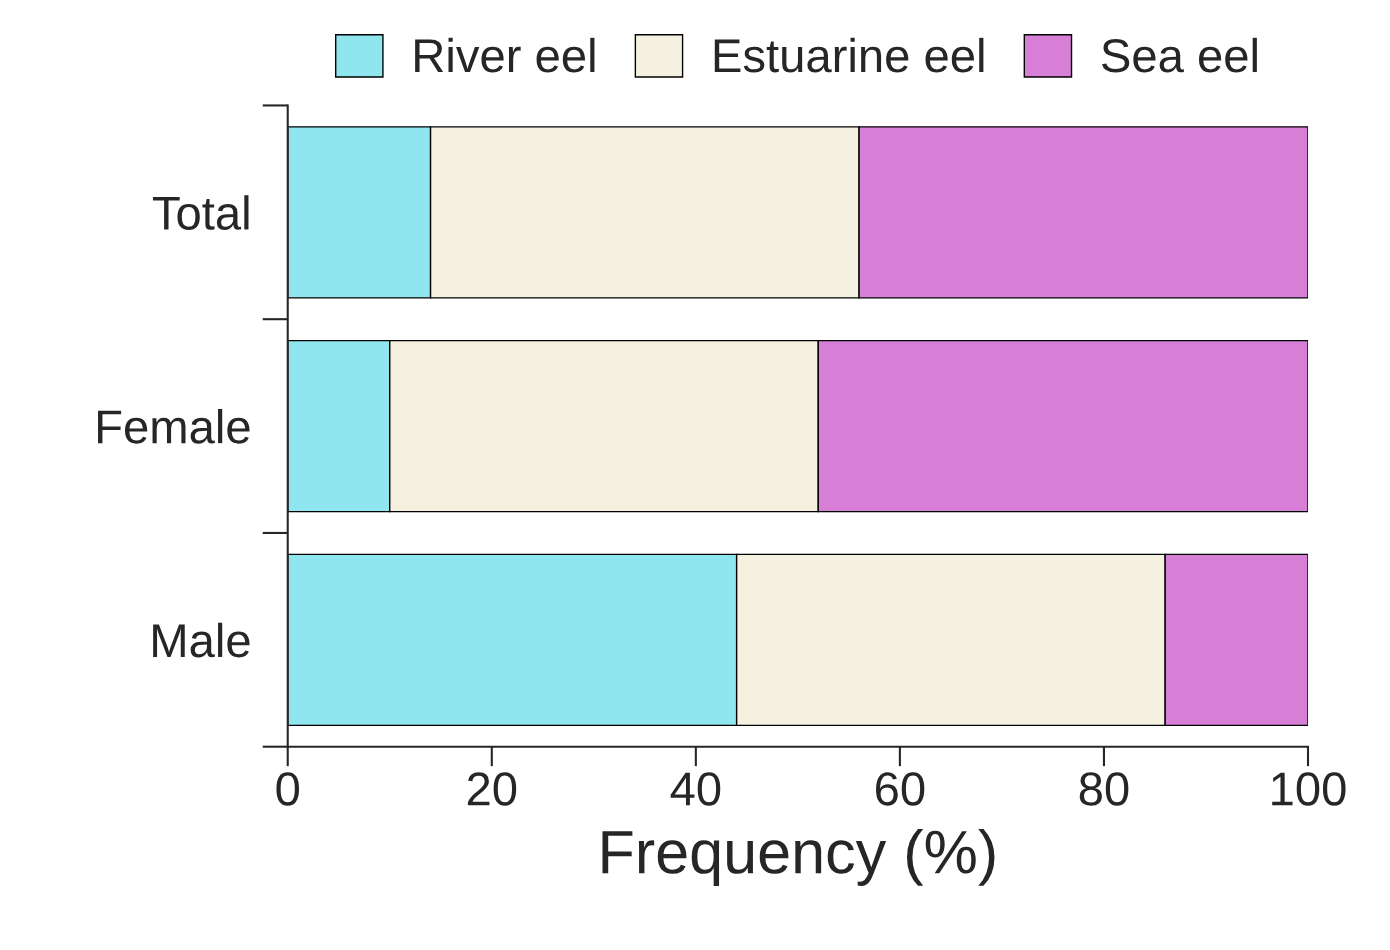 This screenshot has height=950, width=1390. I want to click on y-tick-label: Female, so click(174, 426).